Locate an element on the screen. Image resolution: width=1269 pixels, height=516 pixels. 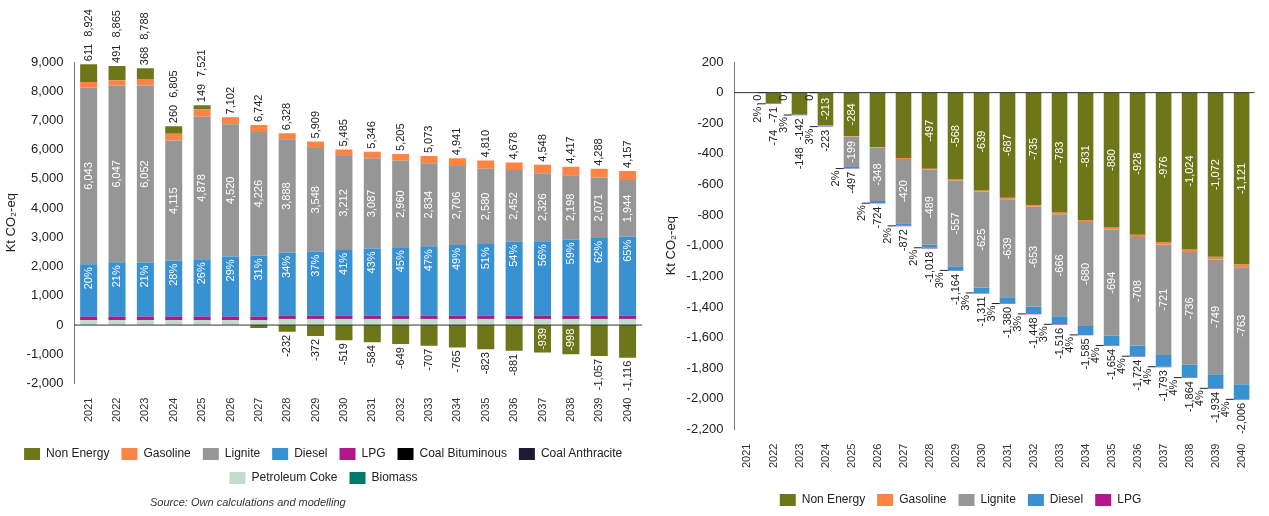
y-axis-title: Kt CO₂-eq is located at coordinates (11, 223).